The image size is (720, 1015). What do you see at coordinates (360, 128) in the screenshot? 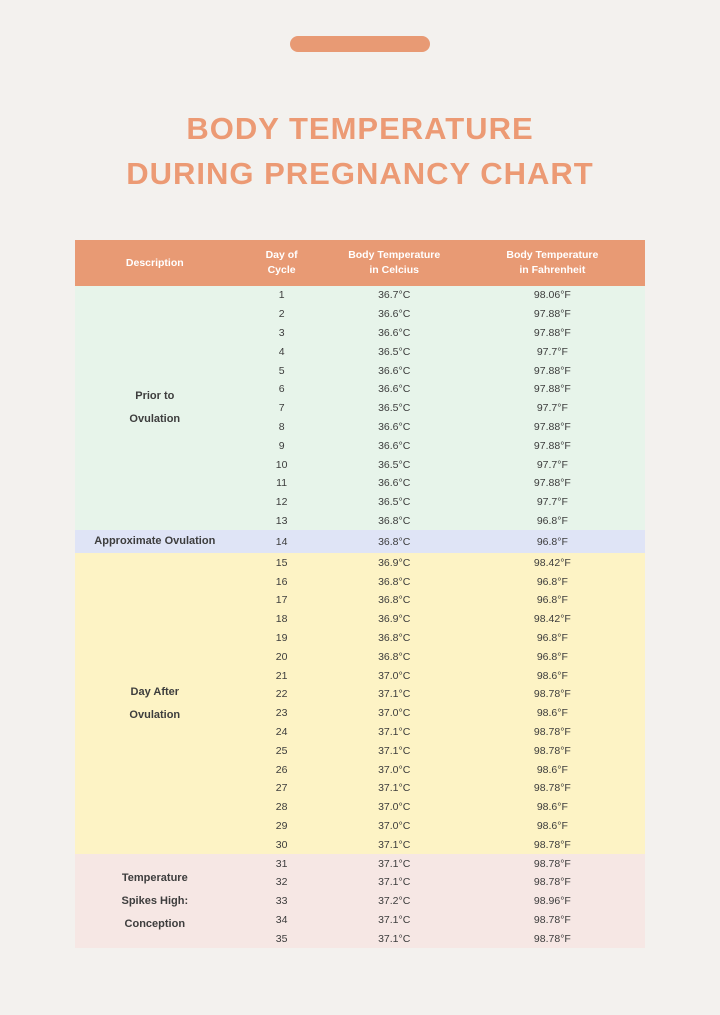
I see `page-title-line1: BODY TEMPERATURE` at bounding box center [360, 128].